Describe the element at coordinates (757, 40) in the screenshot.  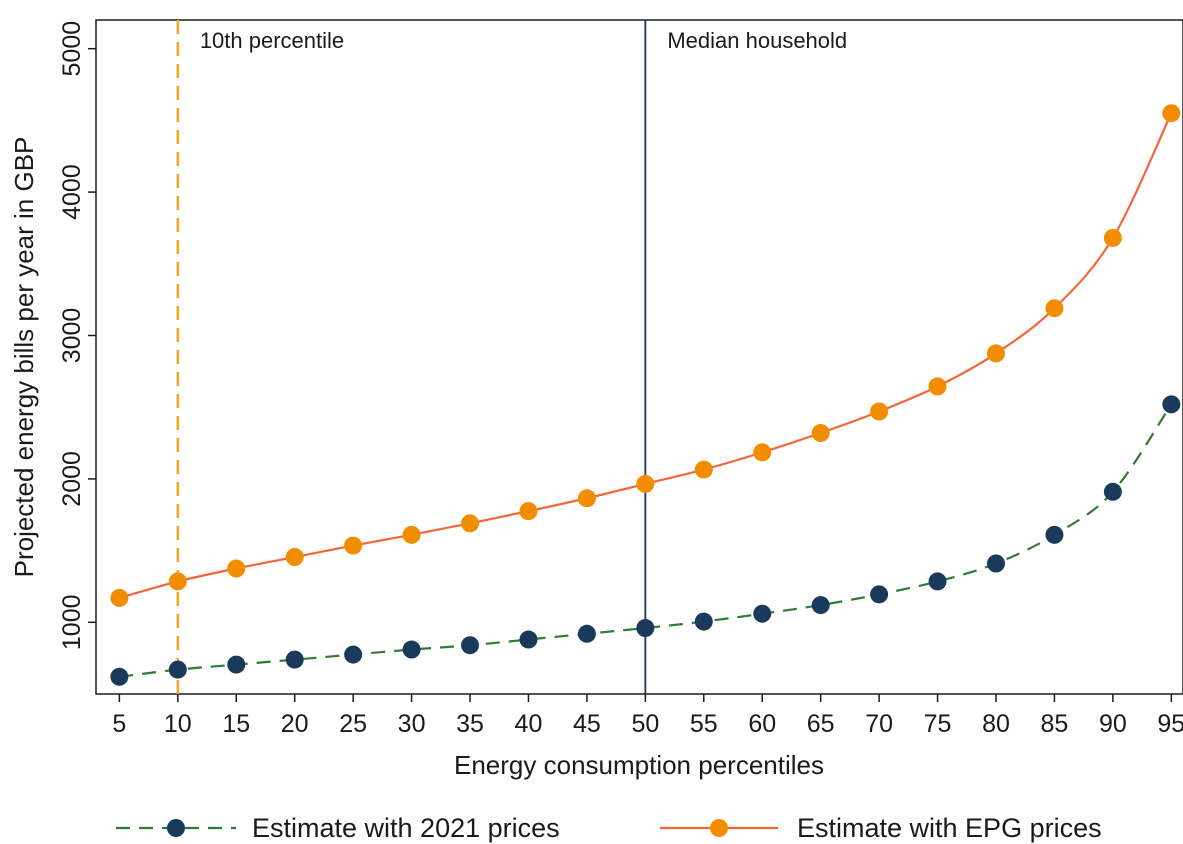
I see `reference-label-50: Median household` at that location.